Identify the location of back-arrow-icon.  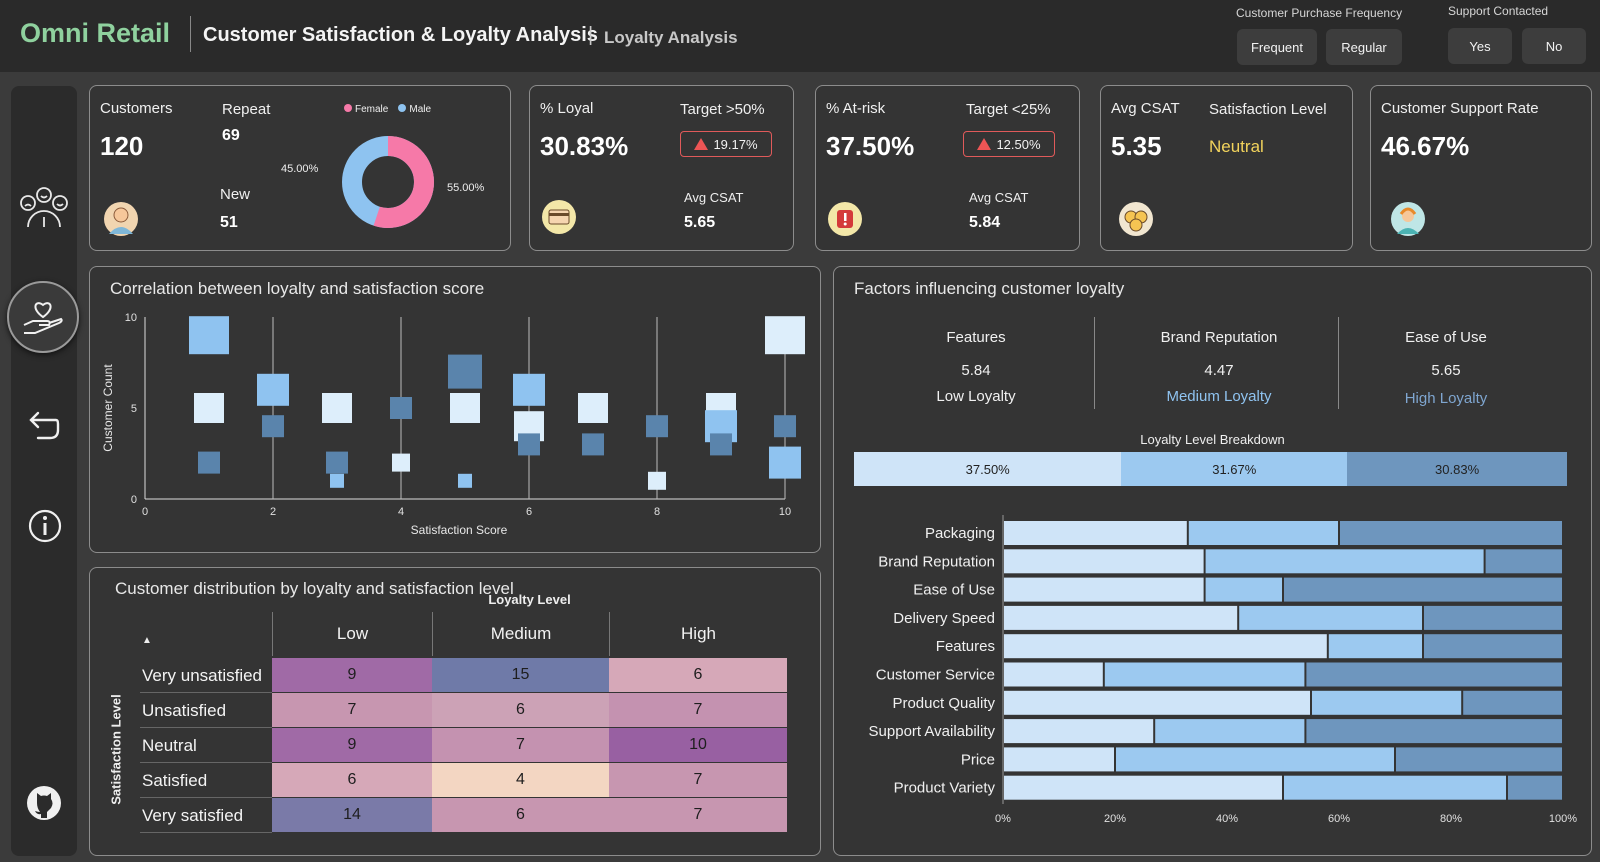
(44, 426).